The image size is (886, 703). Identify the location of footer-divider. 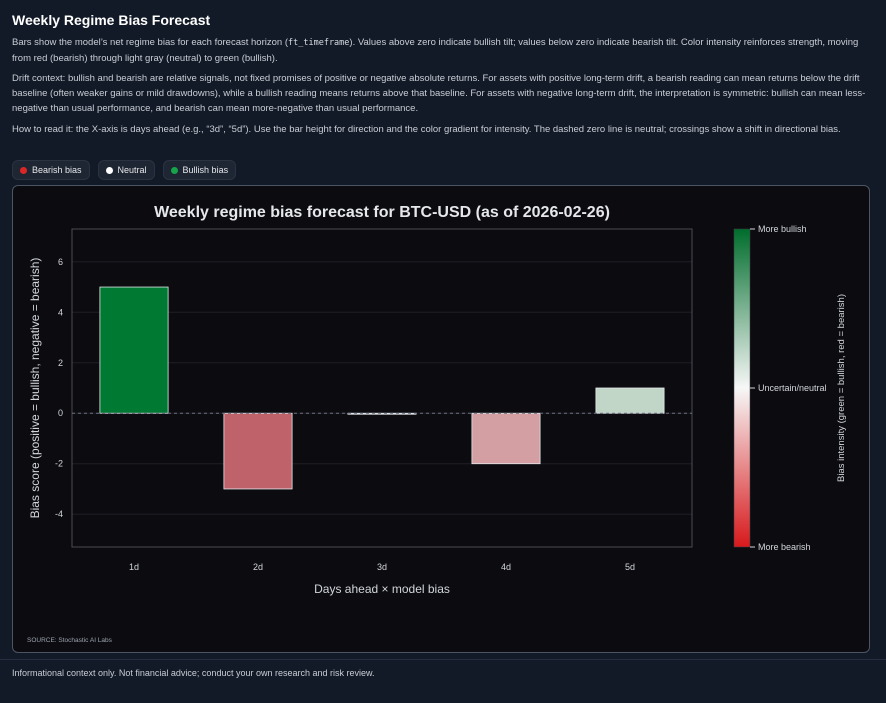
(443, 659).